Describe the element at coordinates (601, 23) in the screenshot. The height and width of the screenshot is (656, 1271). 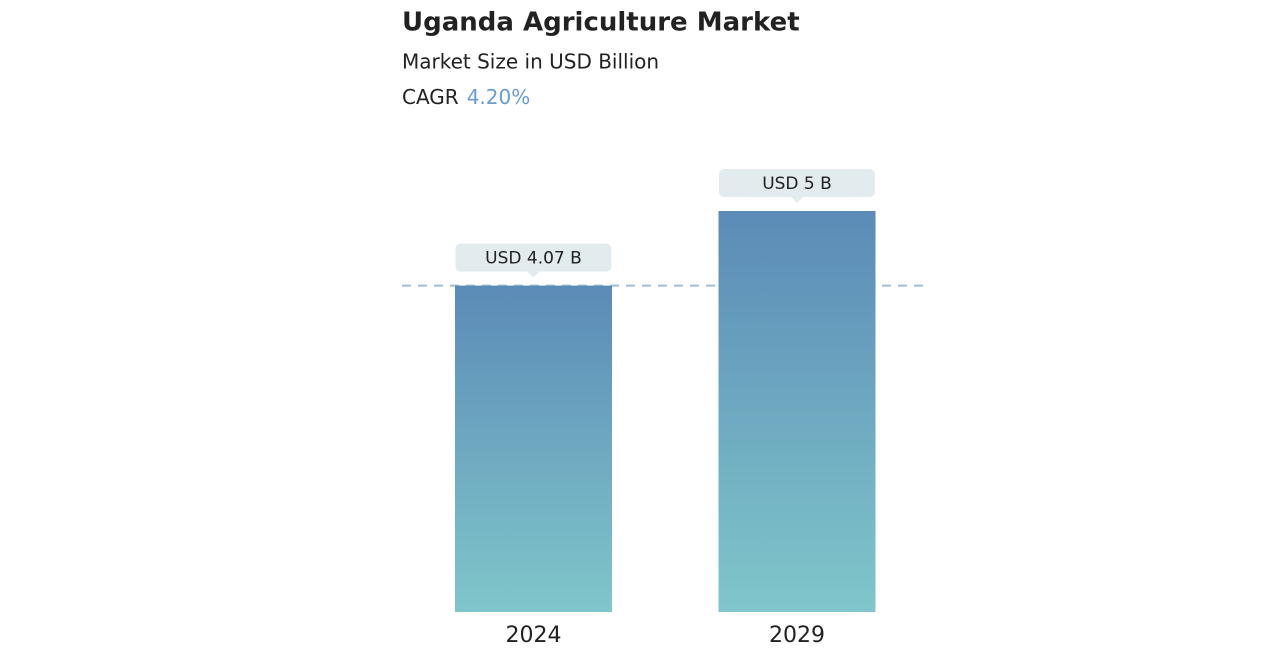
I see `chart-title: Uganda Agriculture Market` at that location.